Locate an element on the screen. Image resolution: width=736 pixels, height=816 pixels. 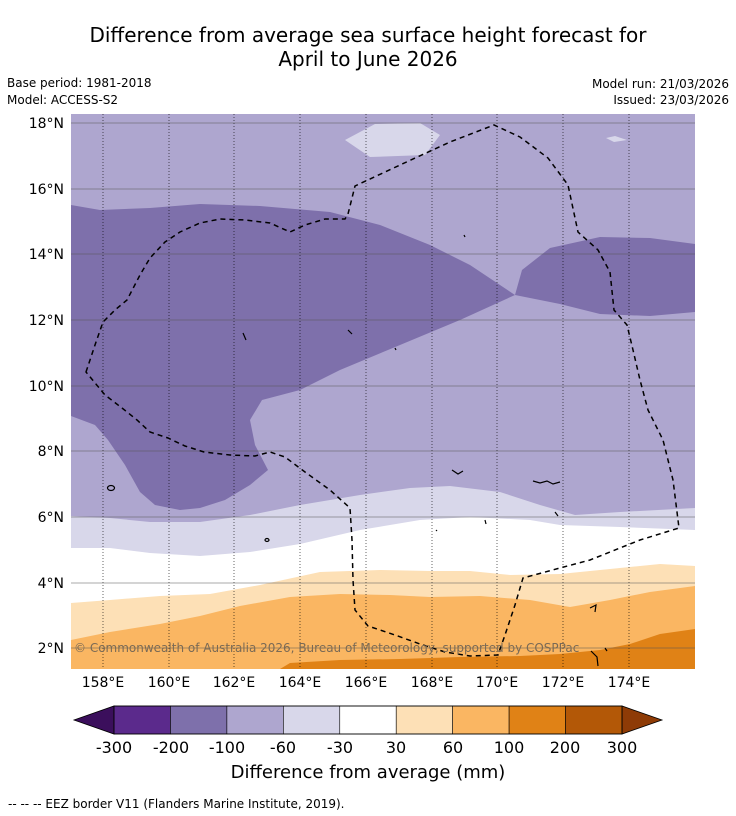
lon-label-158e: 158°E is located at coordinates (103, 683).